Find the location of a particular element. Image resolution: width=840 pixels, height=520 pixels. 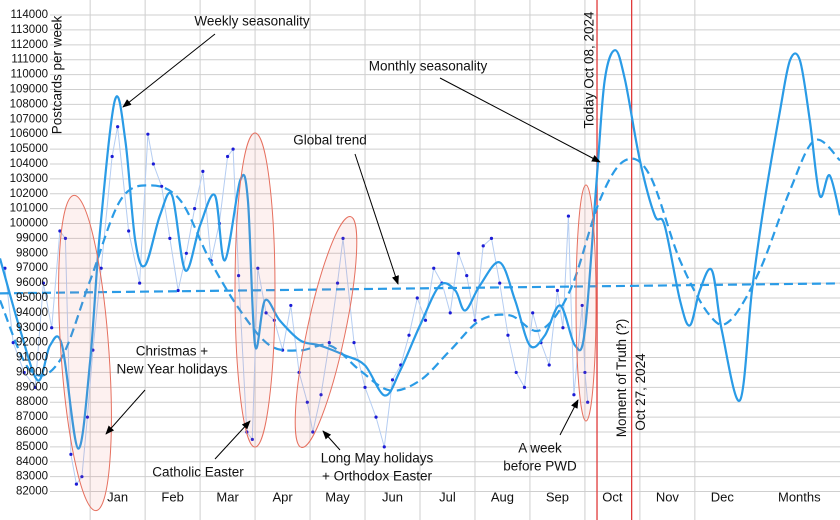

annotation: + Orthodox Easter is located at coordinates (377, 476).